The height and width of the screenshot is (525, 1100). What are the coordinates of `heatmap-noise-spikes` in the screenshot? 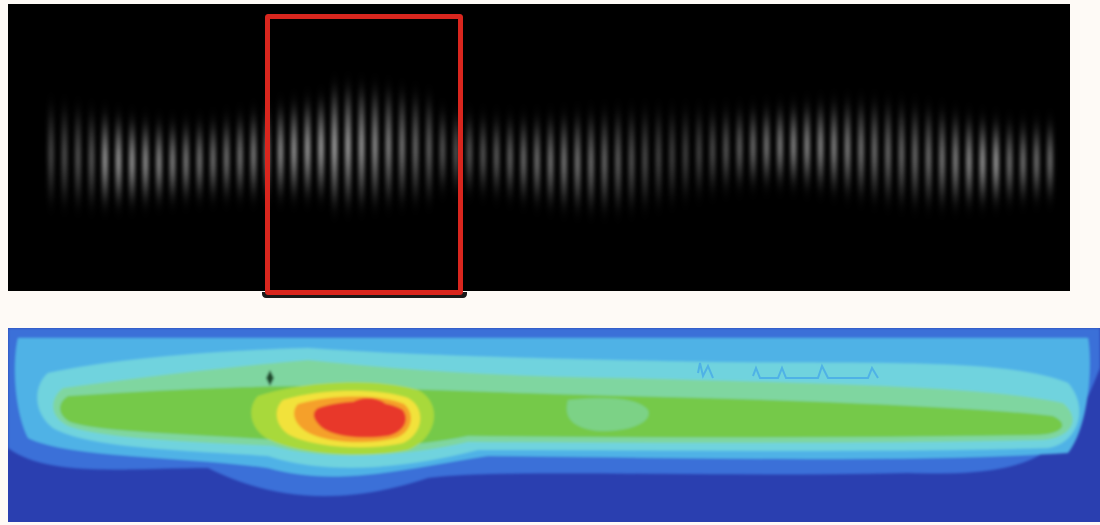 It's located at (788, 370).